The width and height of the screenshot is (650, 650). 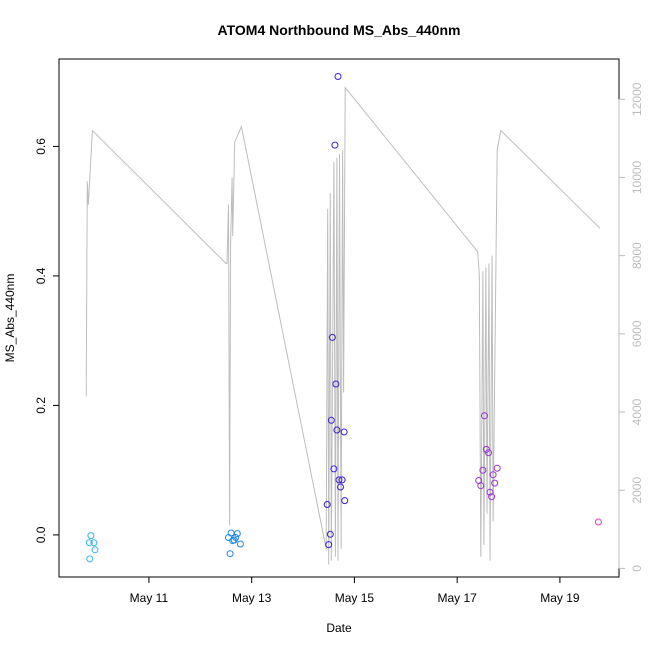 I want to click on y-tick-label: 0.4, so click(x=41, y=275).